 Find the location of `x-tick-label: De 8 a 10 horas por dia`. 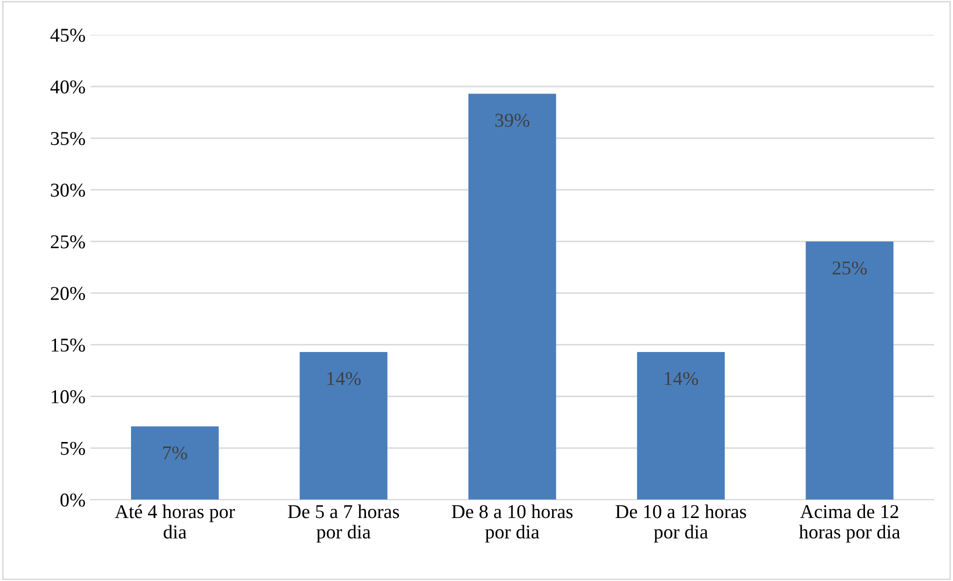

x-tick-label: De 8 a 10 horas por dia is located at coordinates (512, 523).